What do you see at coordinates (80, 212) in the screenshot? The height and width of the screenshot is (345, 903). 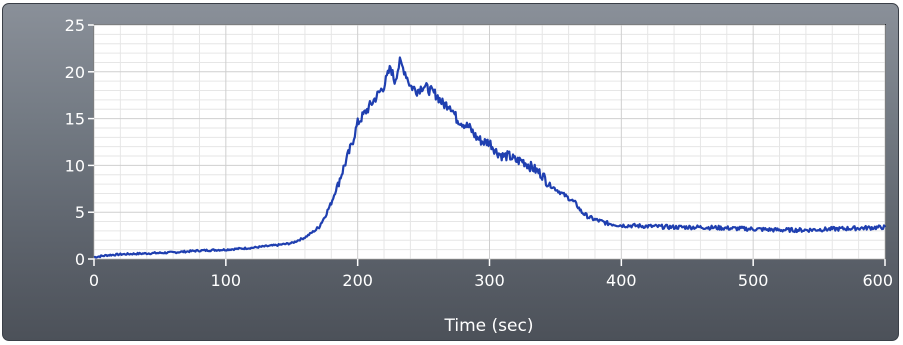 I see `y-tick-label: 5` at bounding box center [80, 212].